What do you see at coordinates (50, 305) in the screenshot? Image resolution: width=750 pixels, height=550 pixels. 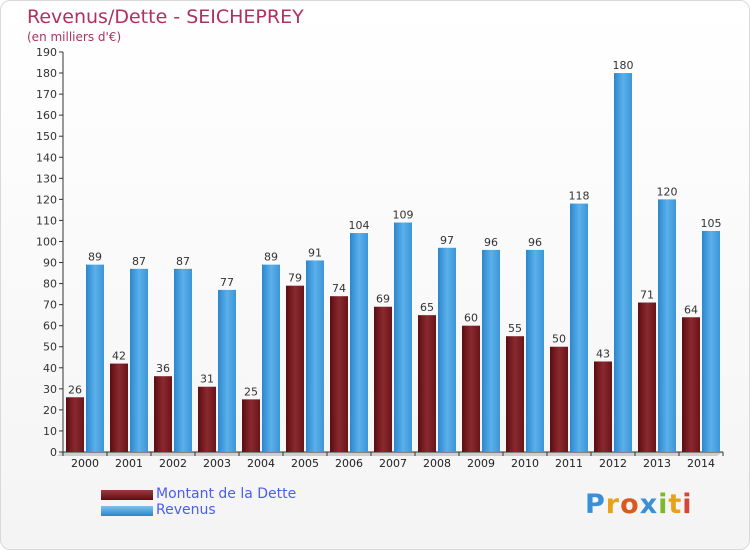 I see `y-tick-label: 70` at bounding box center [50, 305].